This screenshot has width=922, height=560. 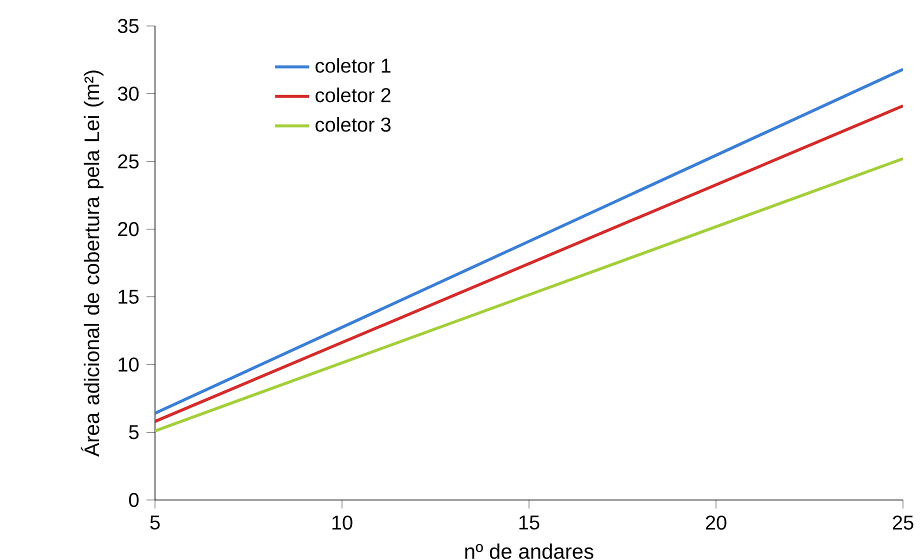 What do you see at coordinates (353, 124) in the screenshot?
I see `legend-label: coletor 3` at bounding box center [353, 124].